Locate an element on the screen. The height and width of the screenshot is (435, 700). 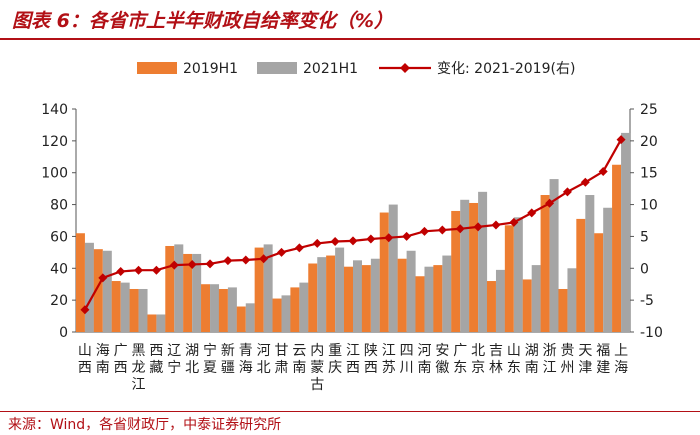
x-tick-label: 建 is located at coordinates (603, 368).